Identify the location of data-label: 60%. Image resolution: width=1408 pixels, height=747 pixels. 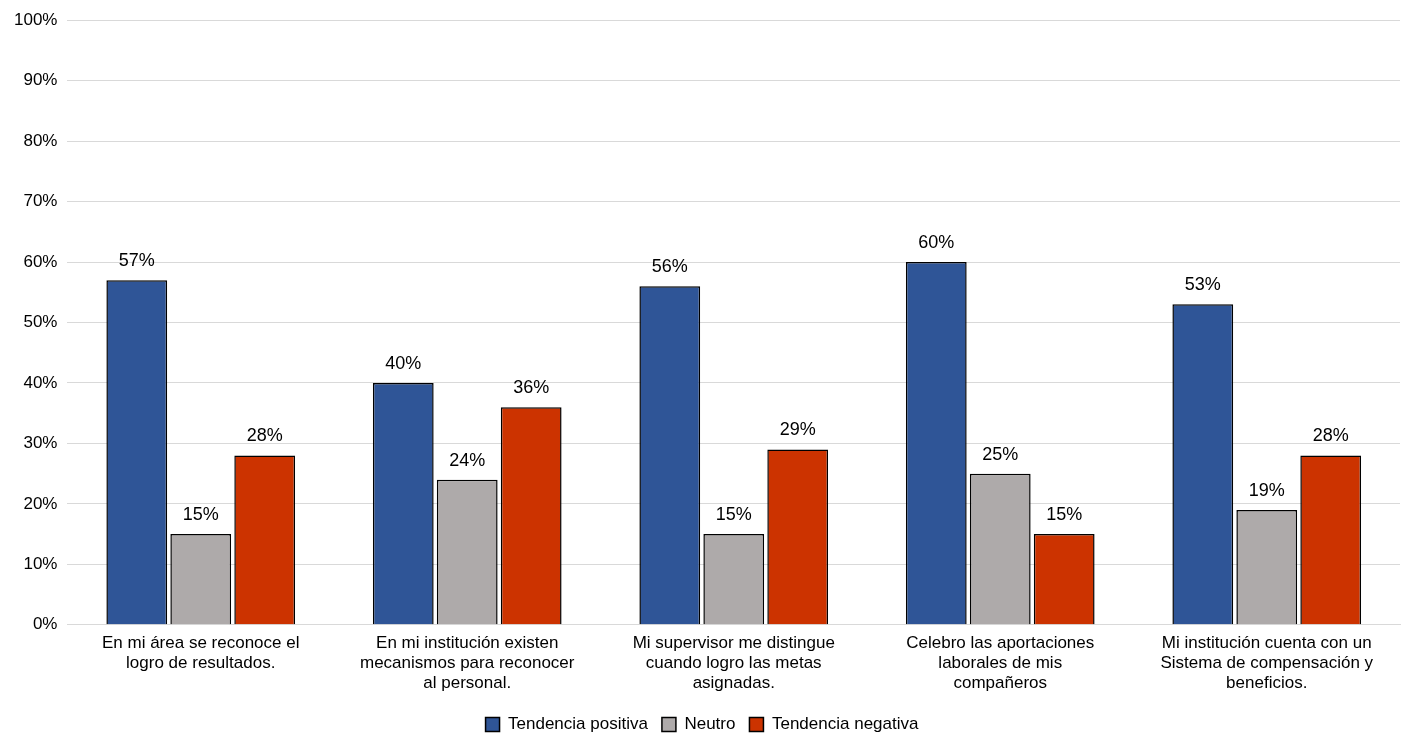
(936, 242).